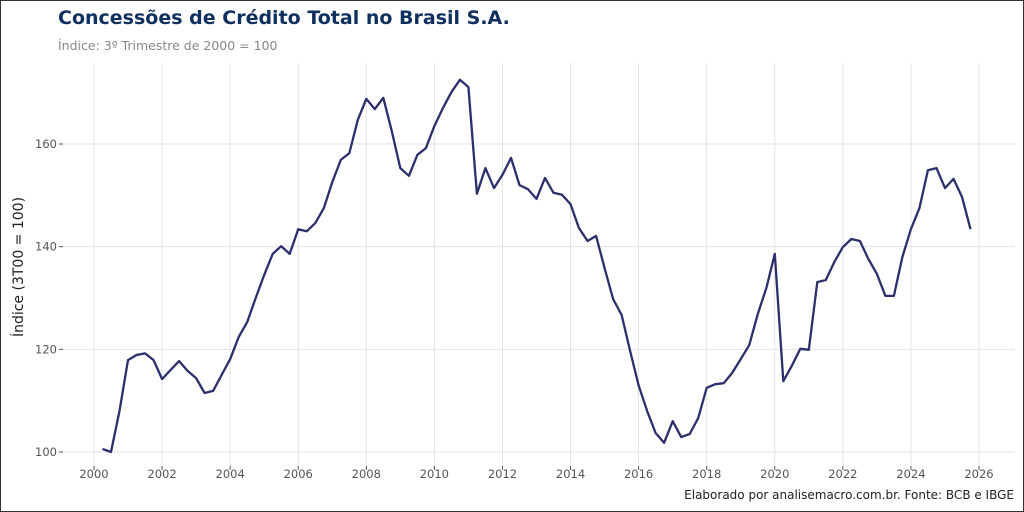 This screenshot has width=1024, height=512. I want to click on x-tick-label: 2008, so click(366, 474).